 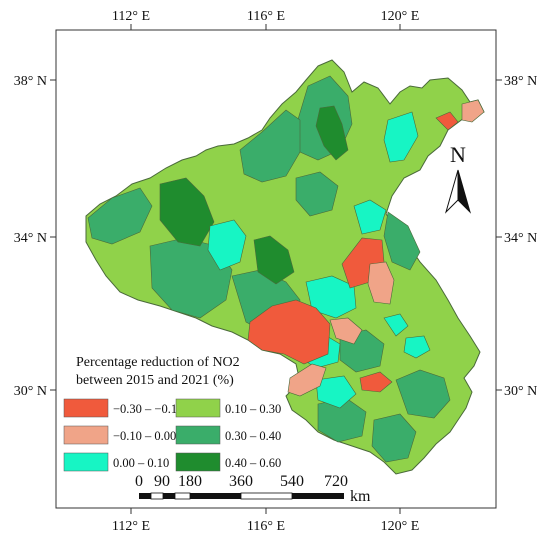 What do you see at coordinates (253, 436) in the screenshot?
I see `legend-label-4: 0.30 – 0.40` at bounding box center [253, 436].